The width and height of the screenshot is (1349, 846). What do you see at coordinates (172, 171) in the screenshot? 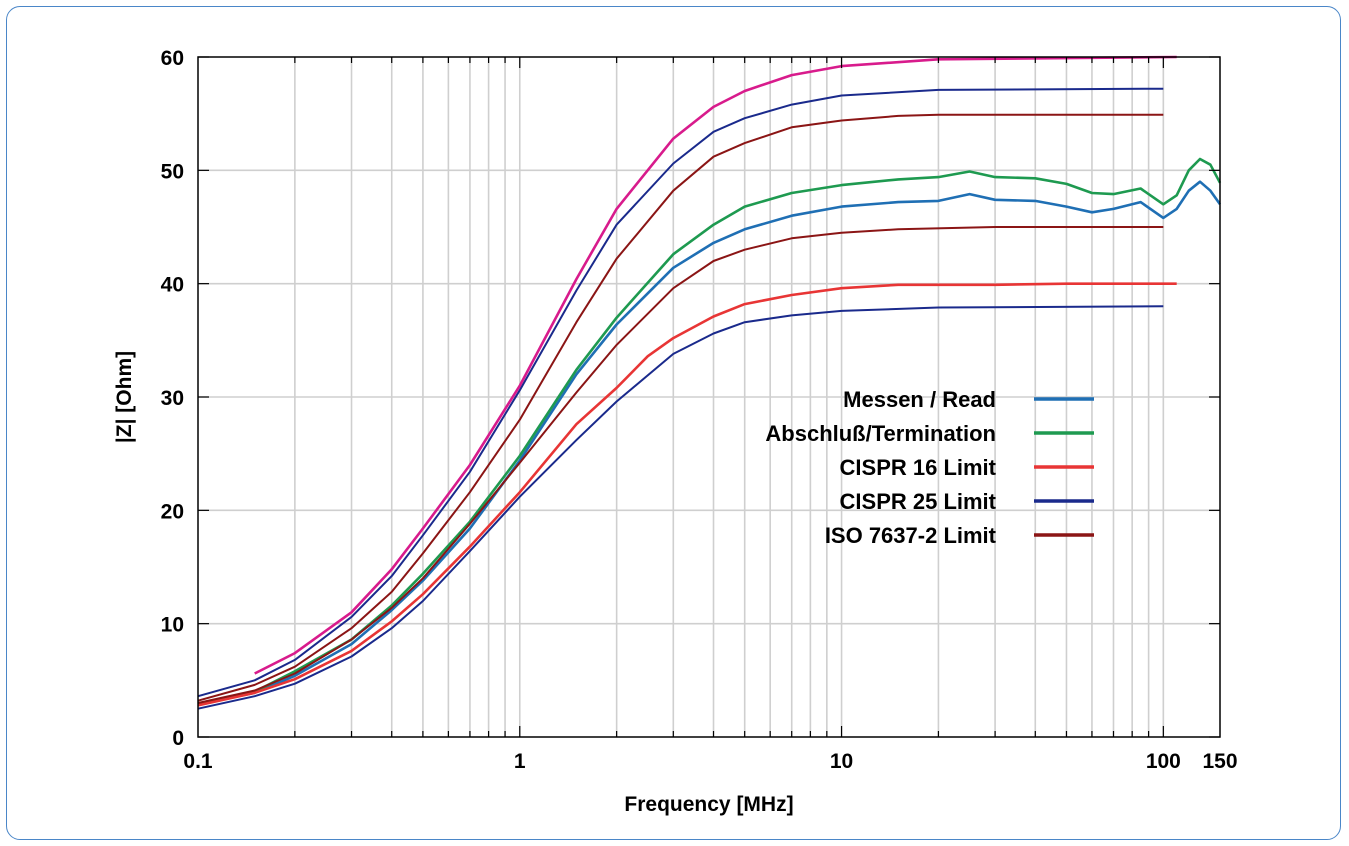
I see `y-tick-label: 50` at bounding box center [172, 171].